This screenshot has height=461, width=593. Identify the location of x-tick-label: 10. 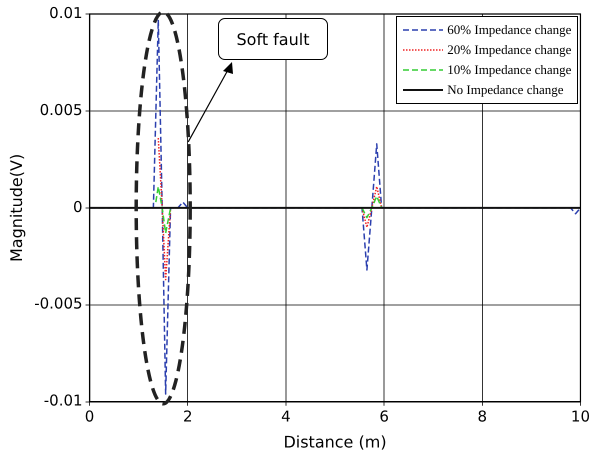
(580, 417).